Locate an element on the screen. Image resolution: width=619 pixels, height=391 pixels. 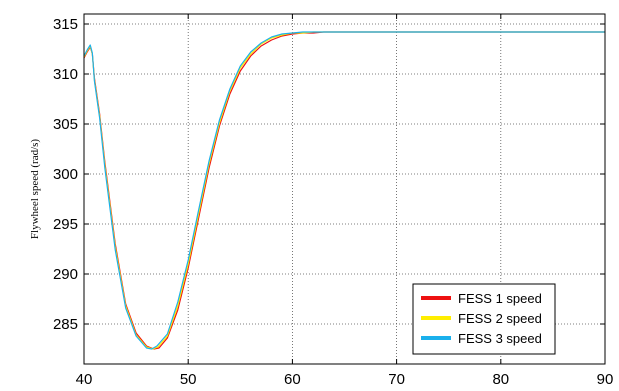
y-tick-label: 285 is located at coordinates (65, 324).